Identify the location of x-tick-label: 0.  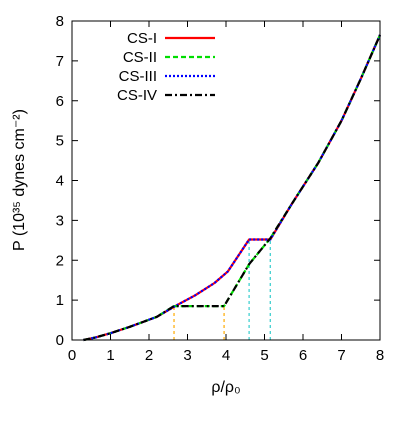
(72, 355).